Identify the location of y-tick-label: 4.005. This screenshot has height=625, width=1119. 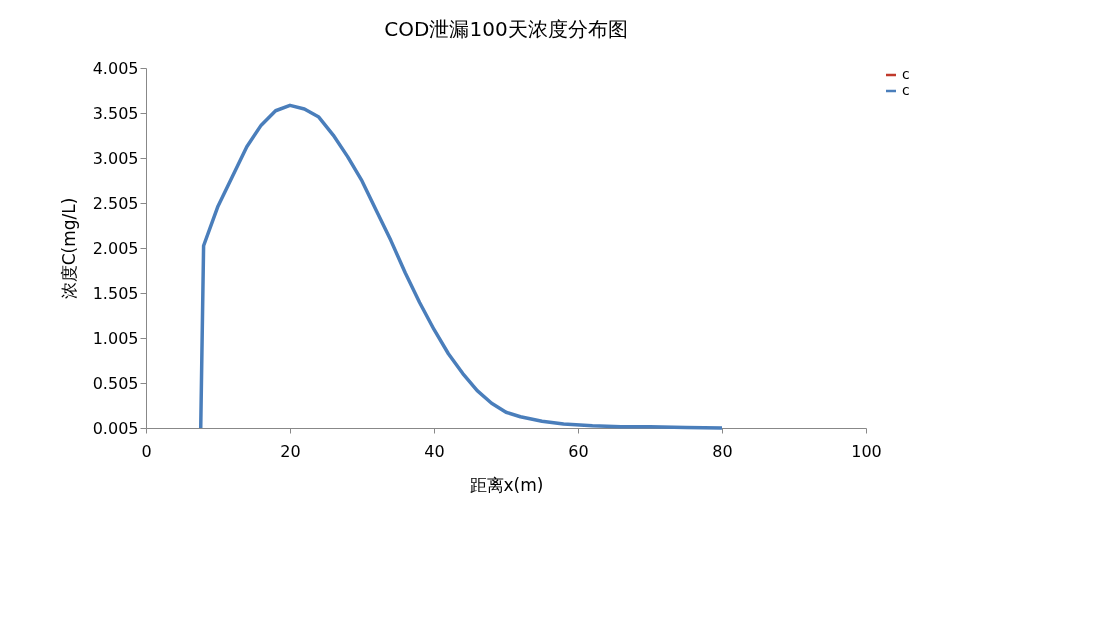
(115, 68).